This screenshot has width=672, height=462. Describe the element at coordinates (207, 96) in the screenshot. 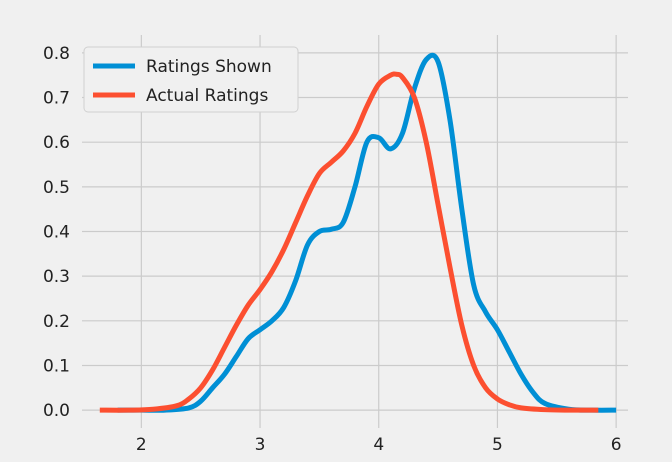

I see `legend-label: Actual Ratings` at that location.